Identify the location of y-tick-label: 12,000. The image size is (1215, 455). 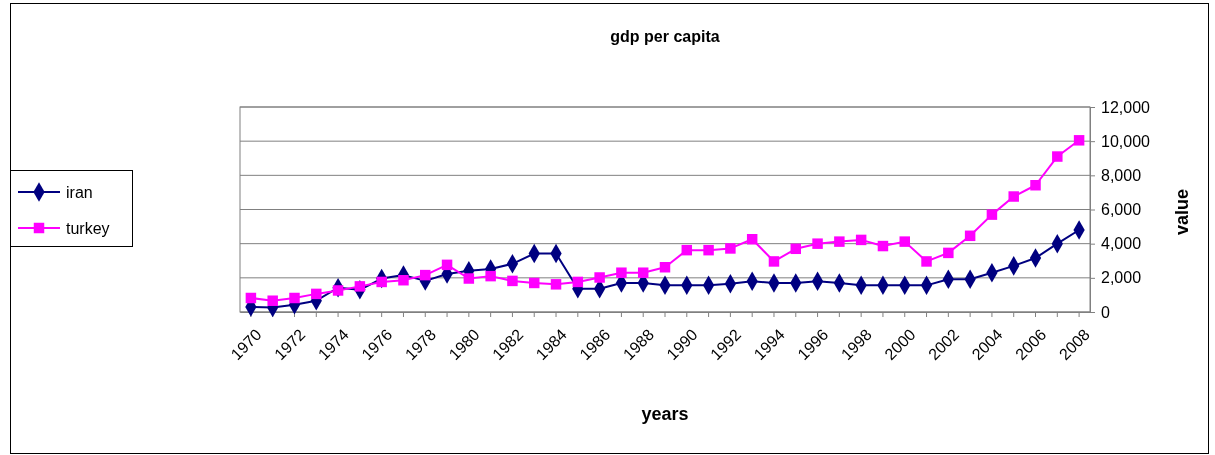
(1126, 107).